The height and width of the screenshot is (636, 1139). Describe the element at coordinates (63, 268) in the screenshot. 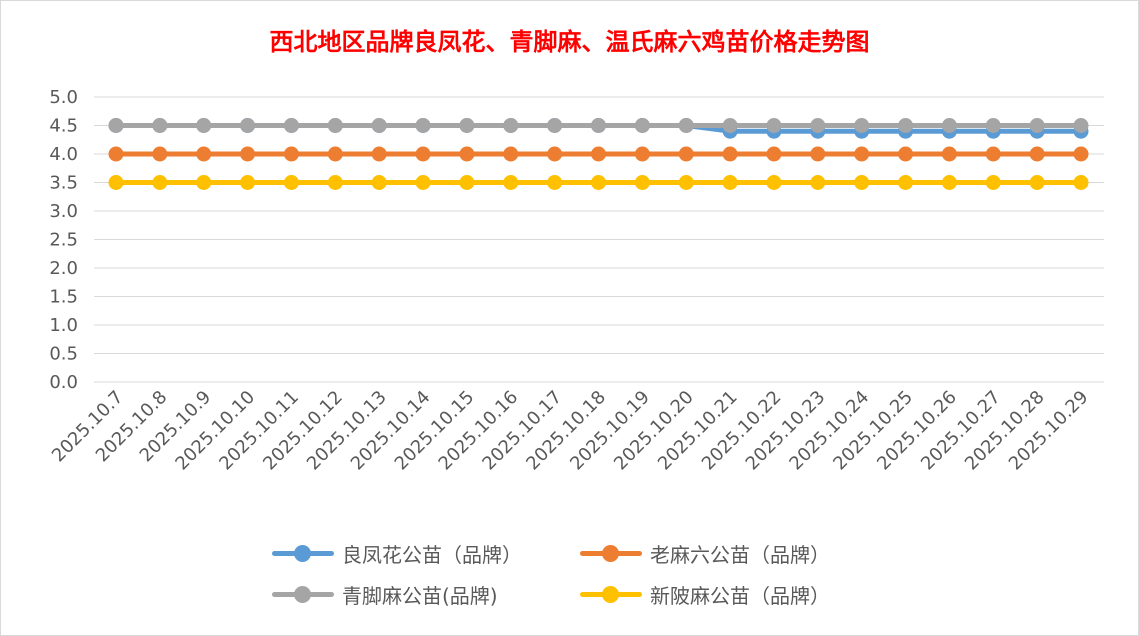

I see `y-tick-label: 2.0` at that location.